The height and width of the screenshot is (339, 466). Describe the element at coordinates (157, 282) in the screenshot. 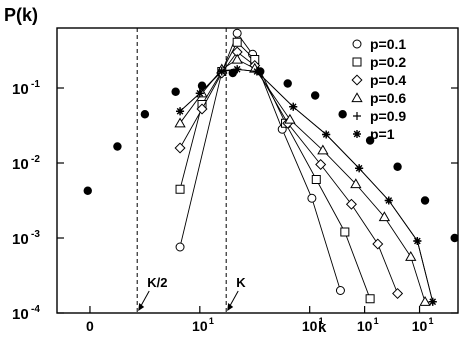

I see `vline-label: K/2` at that location.